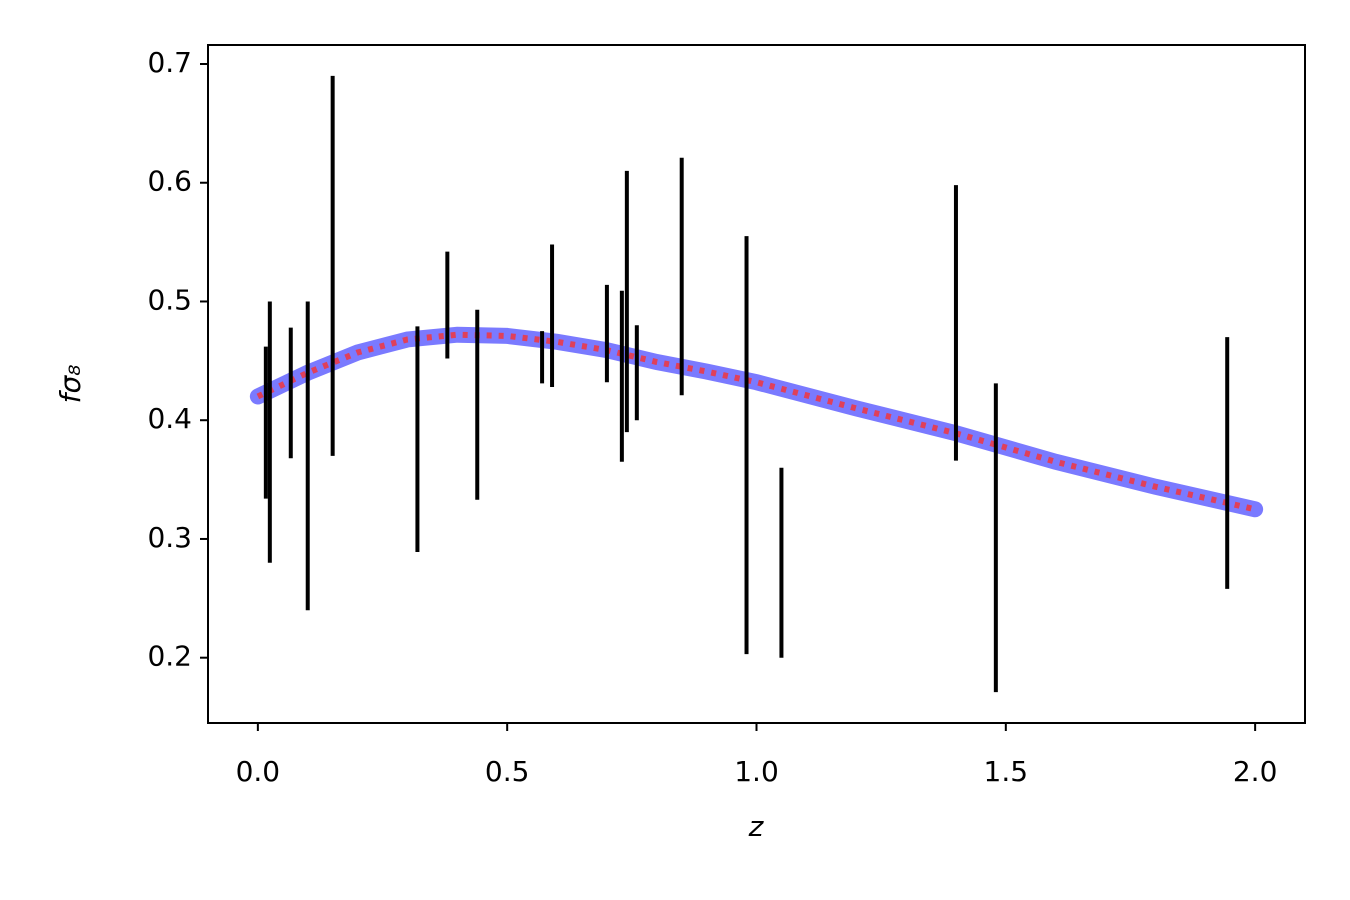  I want to click on x-tick-label: 0.5, so click(507, 771).